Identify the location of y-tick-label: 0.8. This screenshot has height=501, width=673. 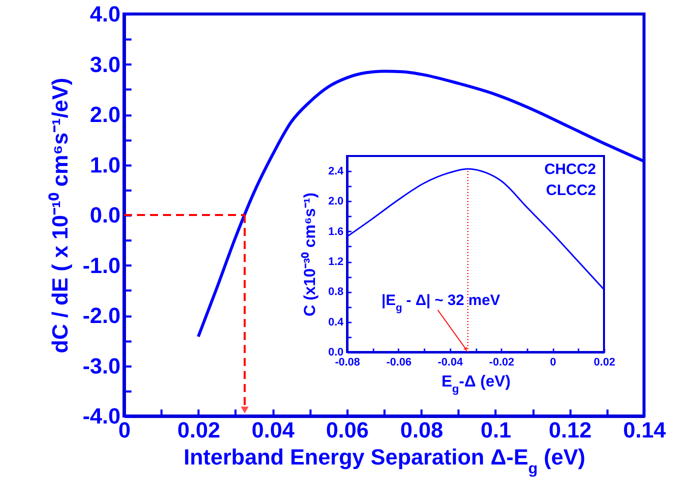
(336, 292).